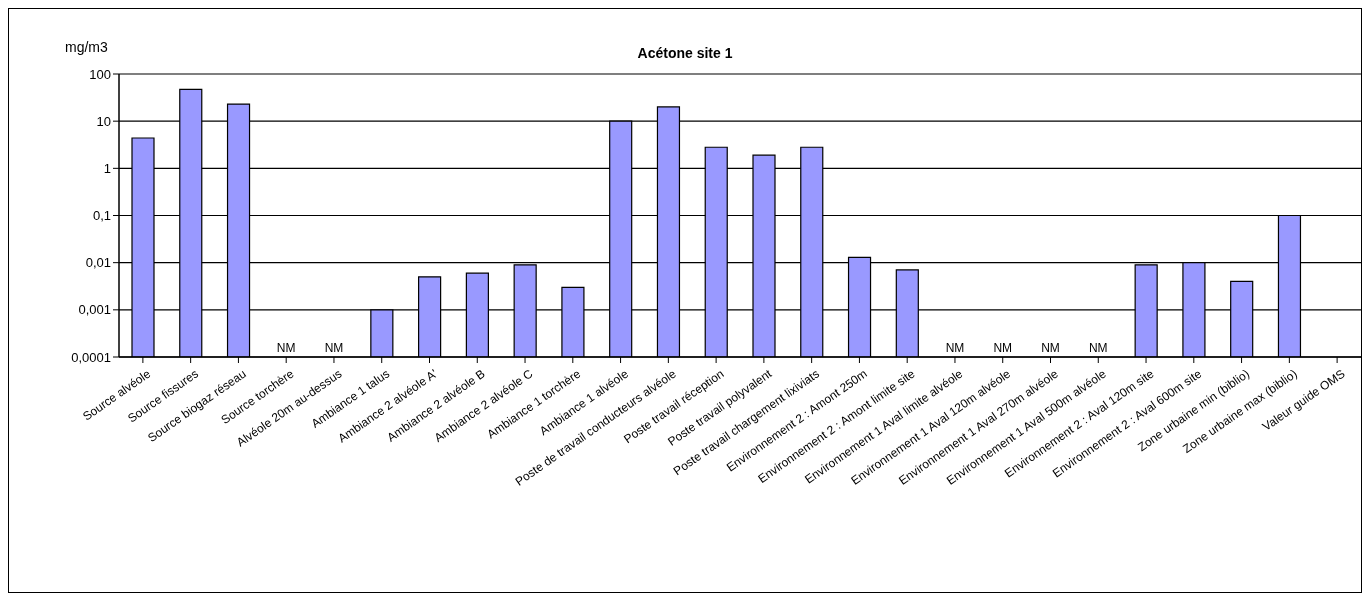  What do you see at coordinates (101, 216) in the screenshot?
I see `y-tick-label: 0,1` at bounding box center [101, 216].